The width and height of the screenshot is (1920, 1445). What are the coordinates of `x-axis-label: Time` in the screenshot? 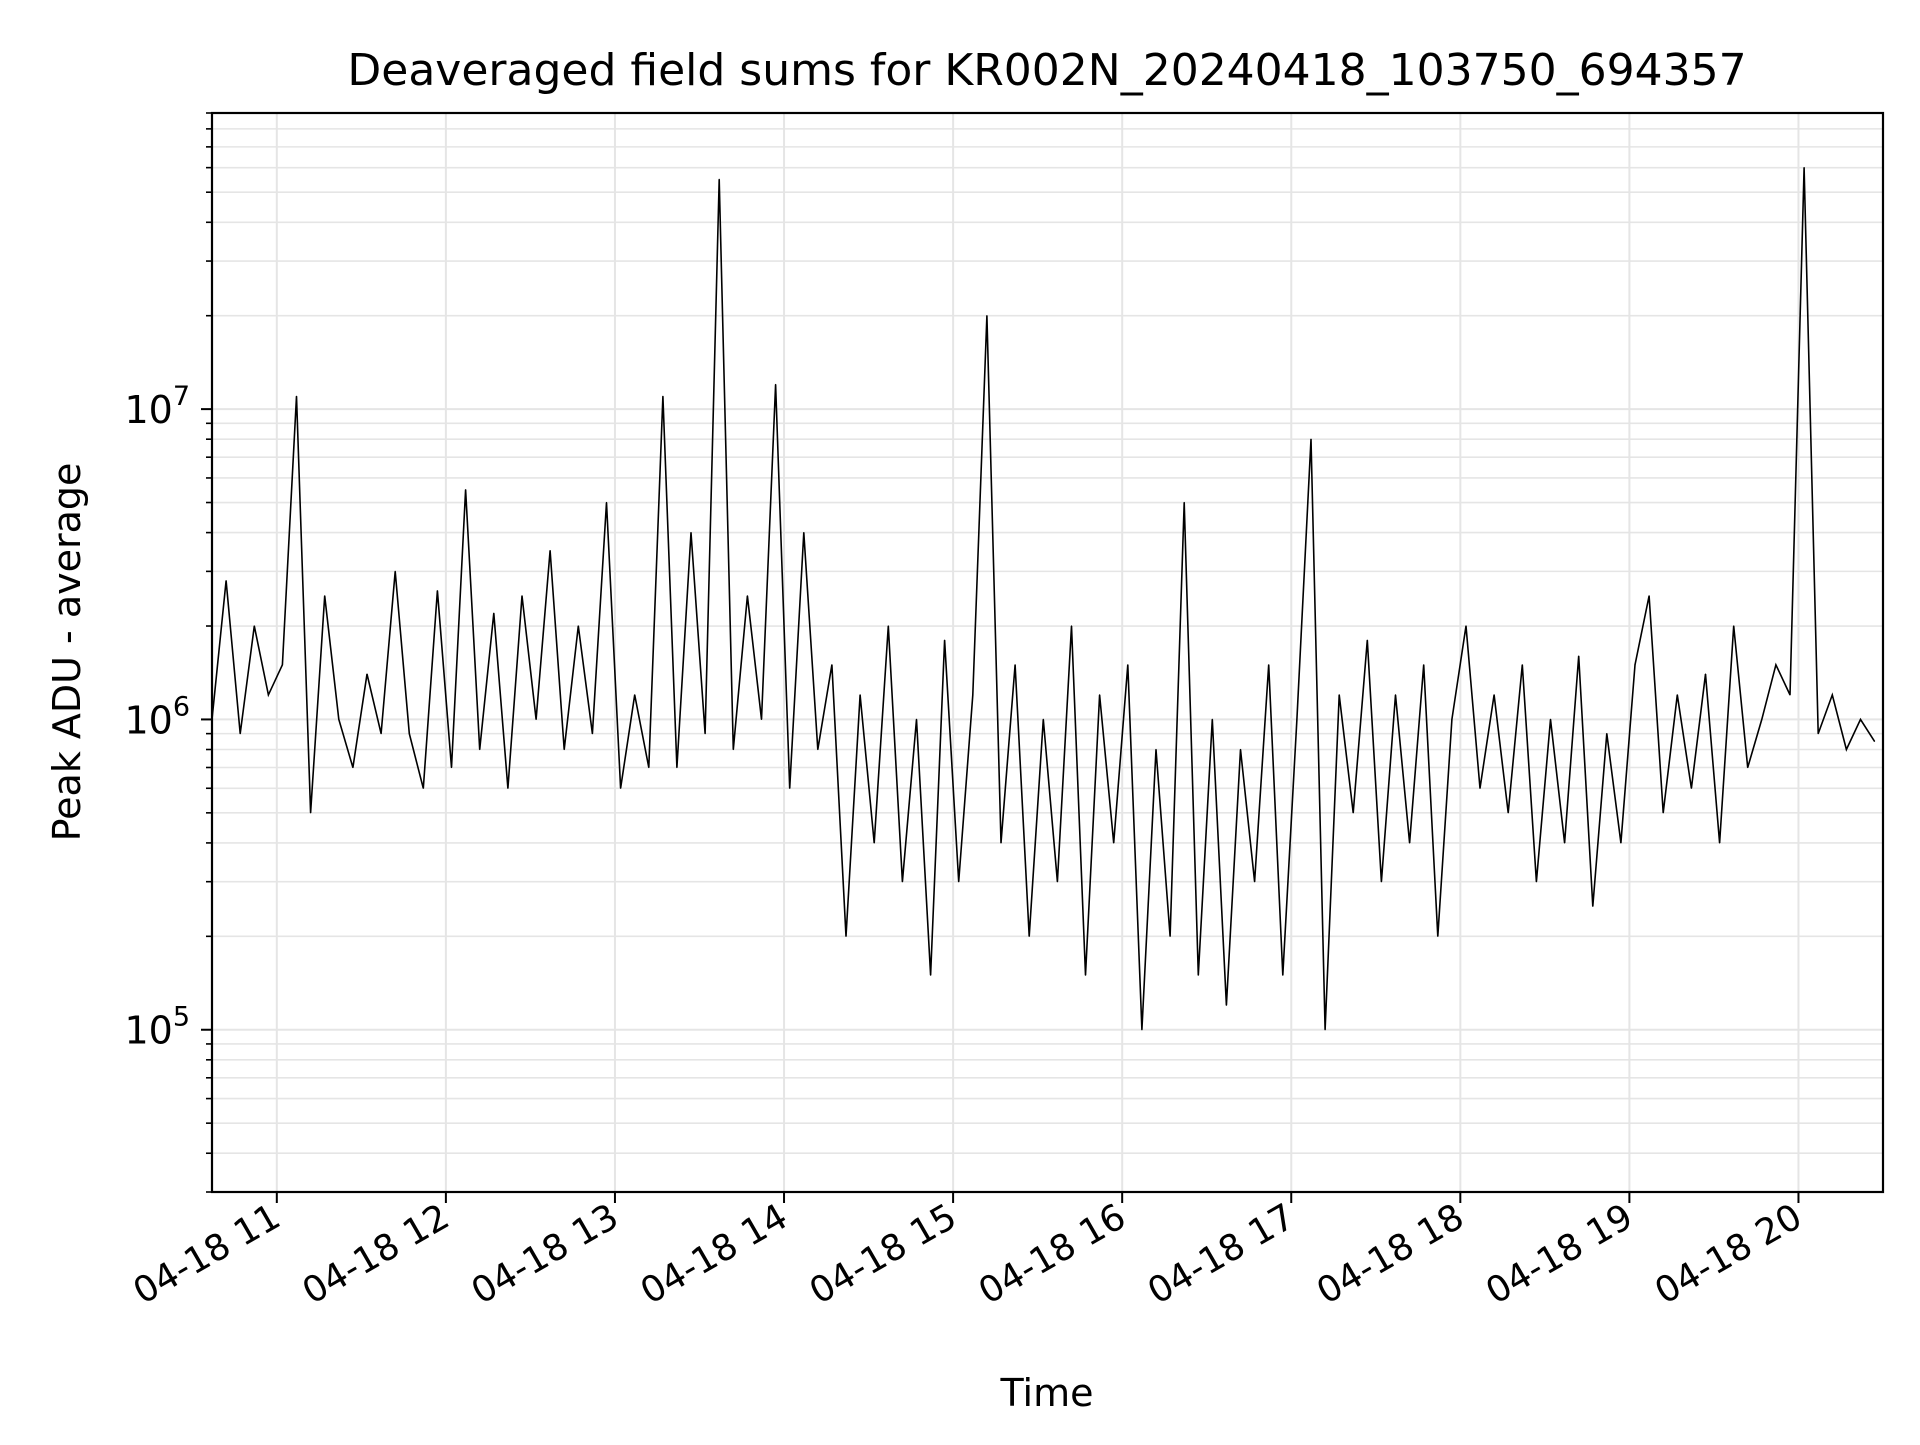 It's located at (1047, 1393).